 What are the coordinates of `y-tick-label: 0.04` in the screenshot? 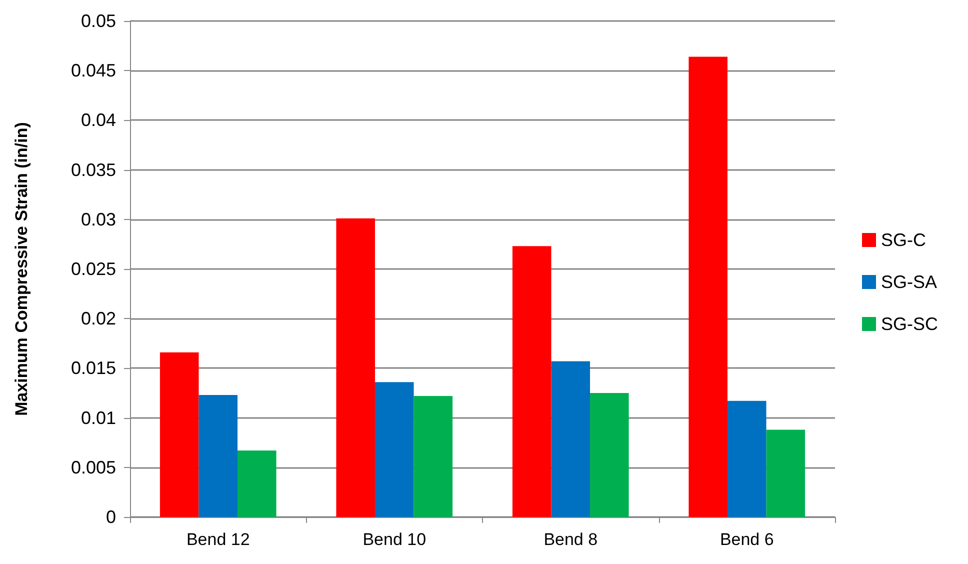 It's located at (98, 120).